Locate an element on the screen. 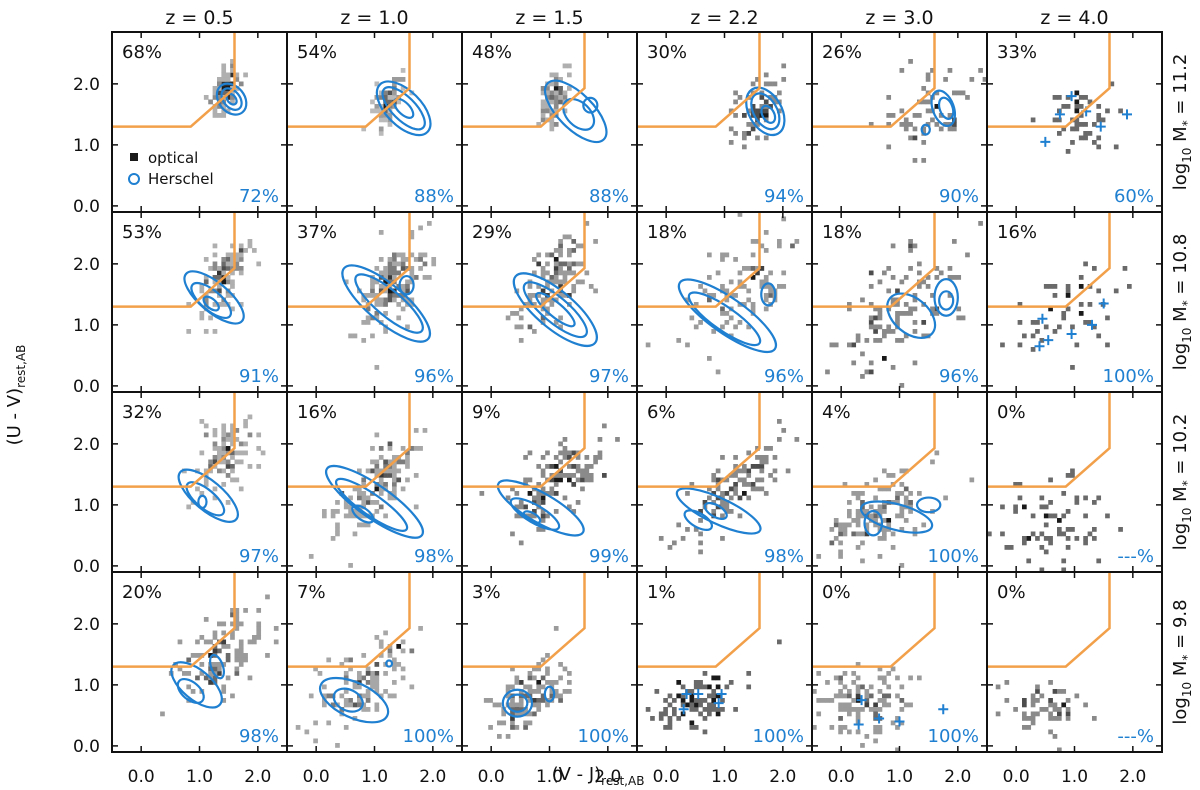 The image size is (1200, 790). row-label-part: = 11.2 is located at coordinates (1180, 87).